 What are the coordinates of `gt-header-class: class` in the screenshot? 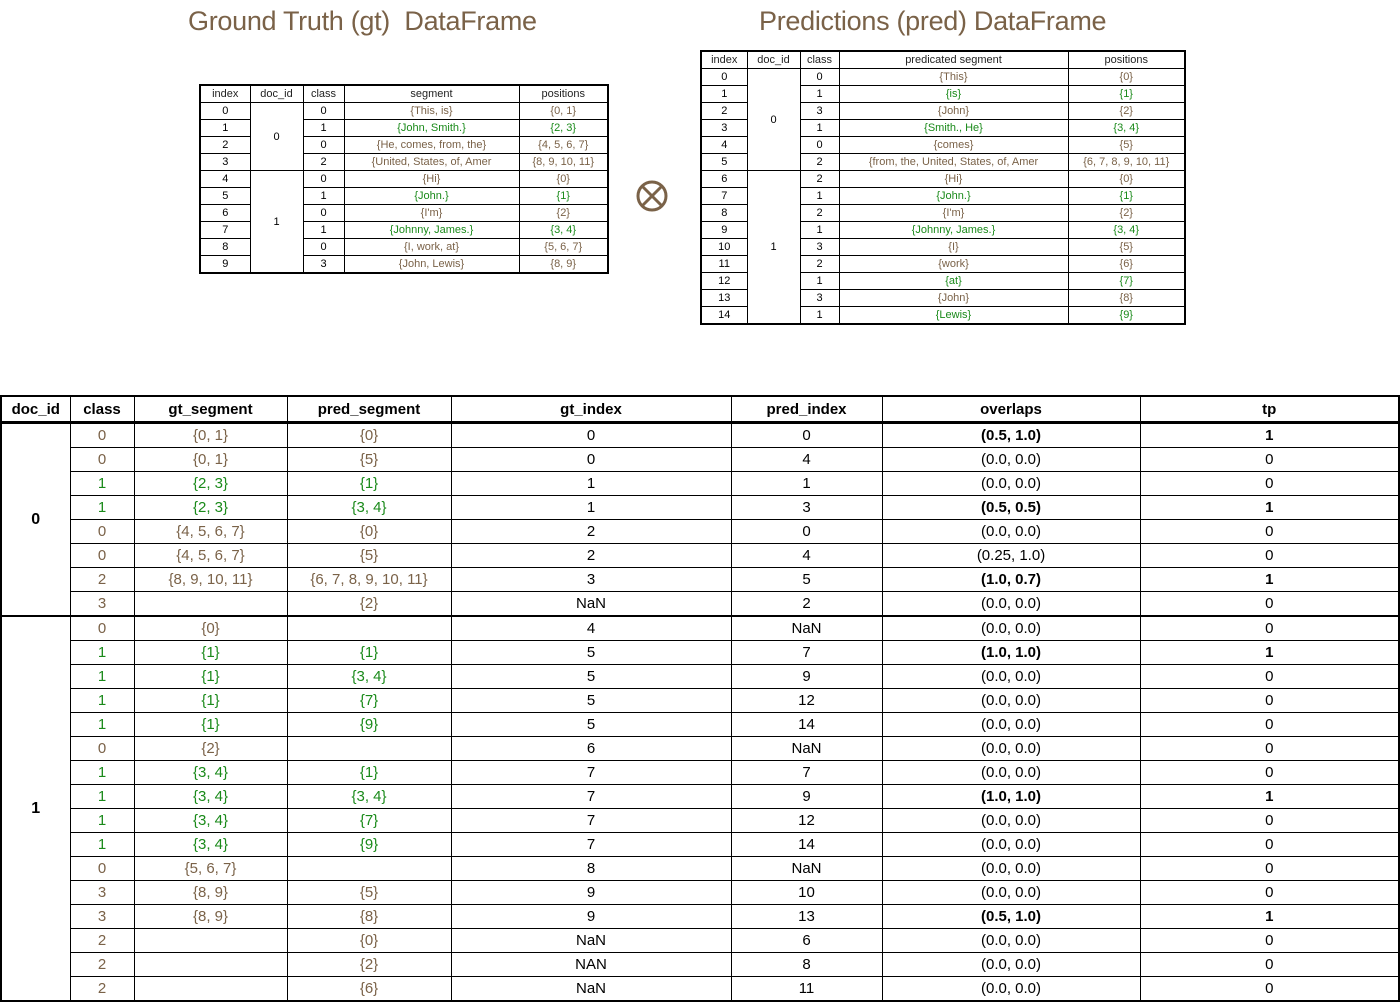 It's located at (323, 93).